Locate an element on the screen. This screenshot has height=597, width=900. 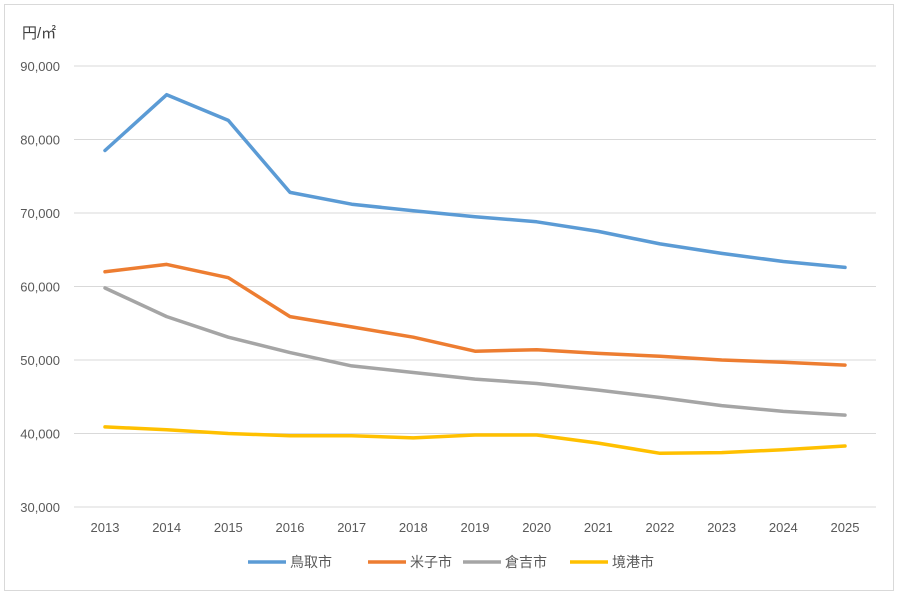
legend-label: 境港市 is located at coordinates (633, 562).